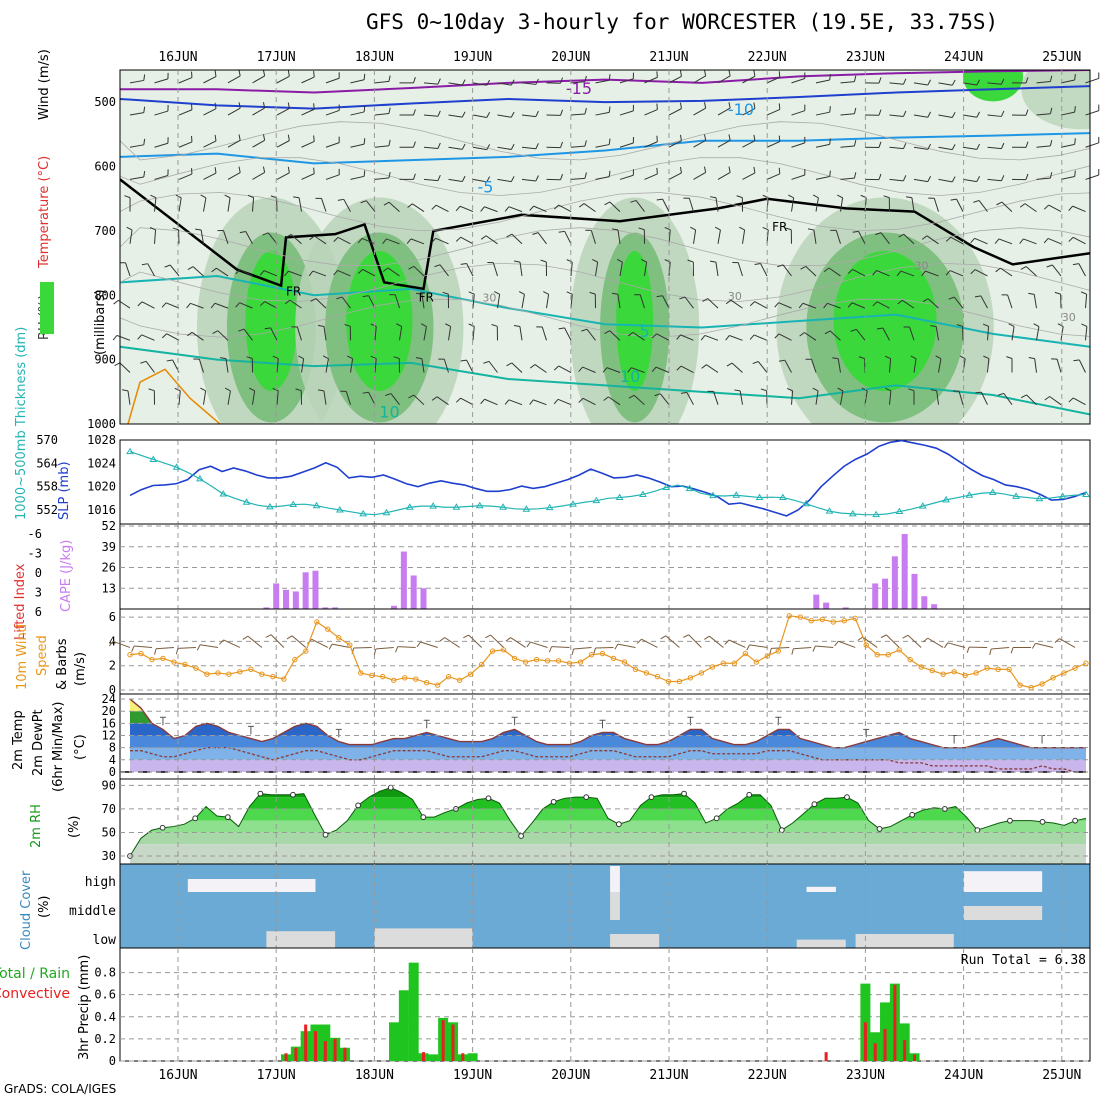  I want to click on precip-total-bar, so click(433, 1057).